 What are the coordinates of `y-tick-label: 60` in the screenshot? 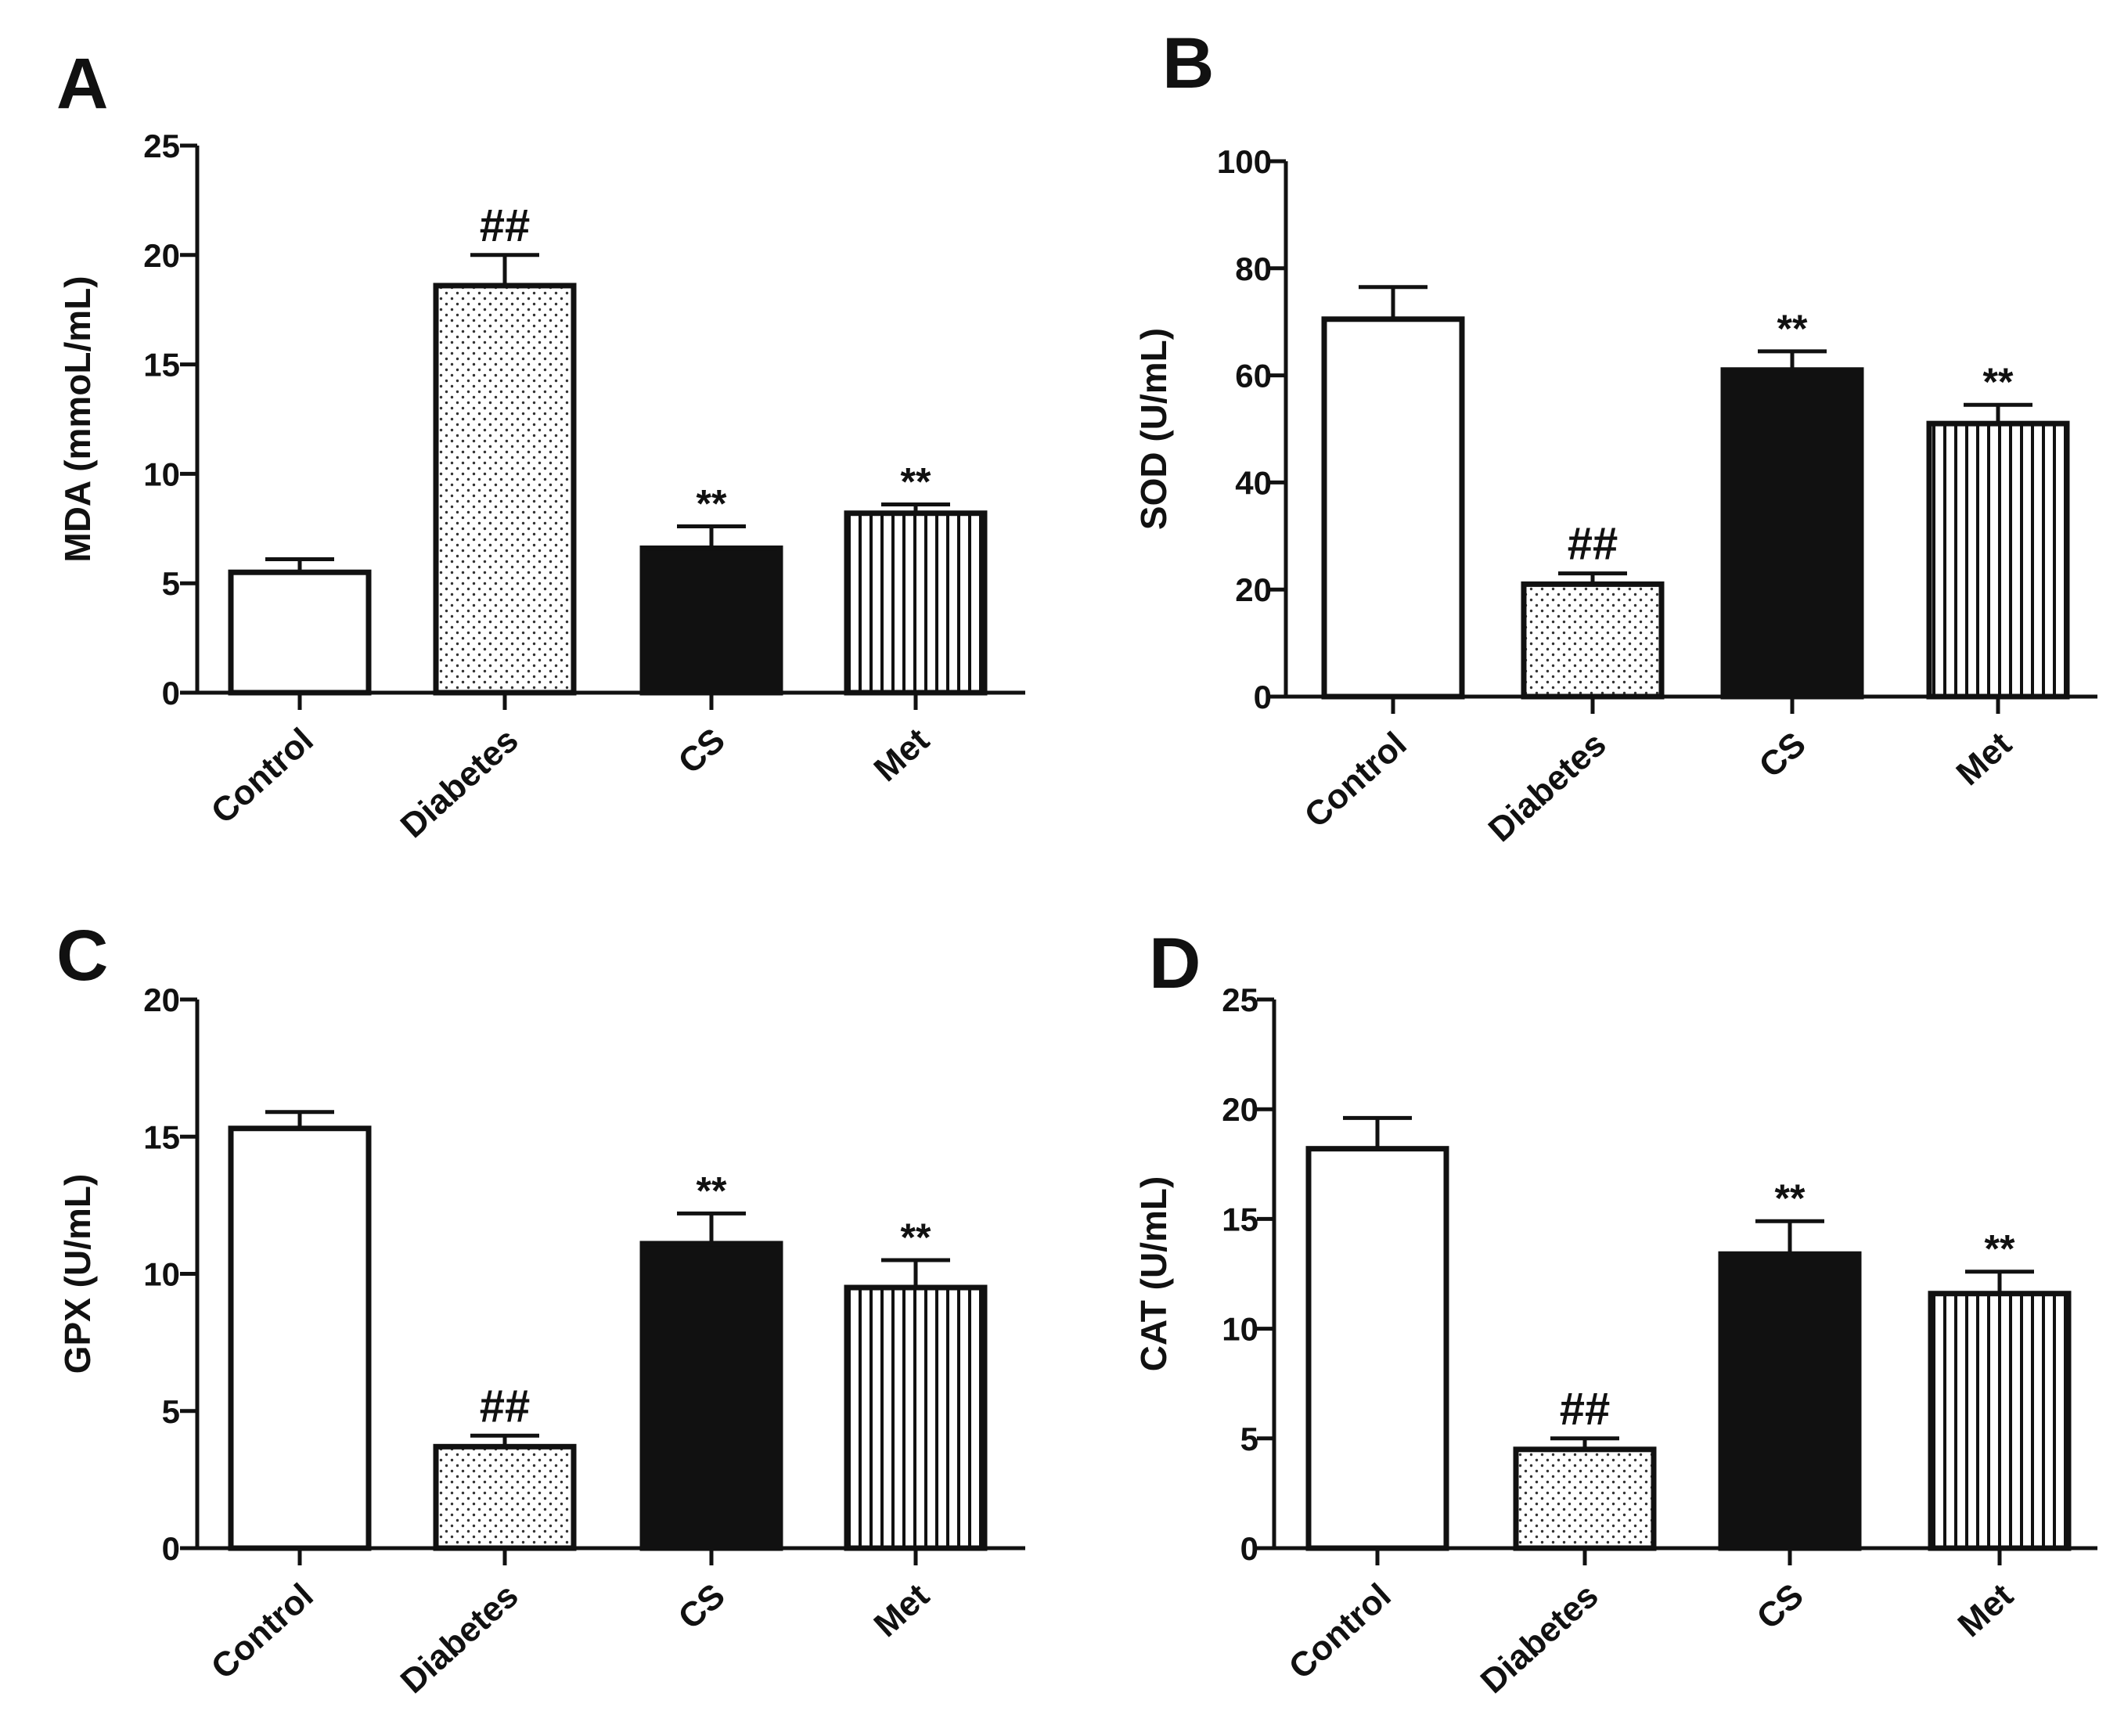 It's located at (1253, 376).